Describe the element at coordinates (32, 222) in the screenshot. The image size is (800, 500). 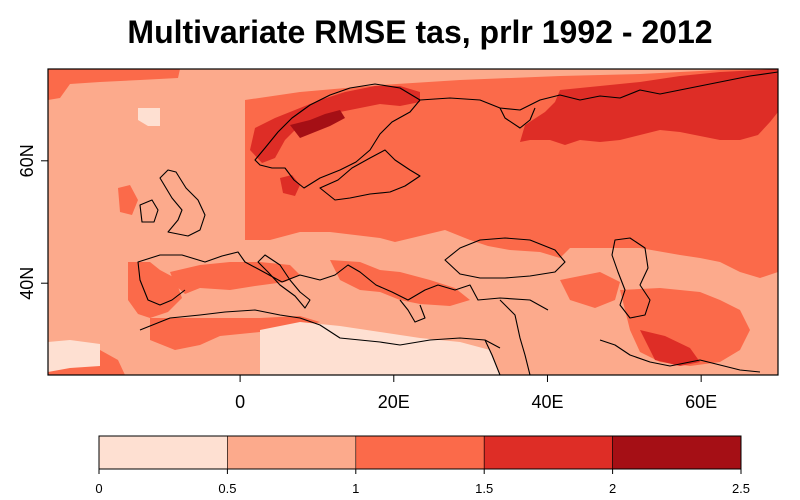
I see `y-axis: 40N 60N` at that location.